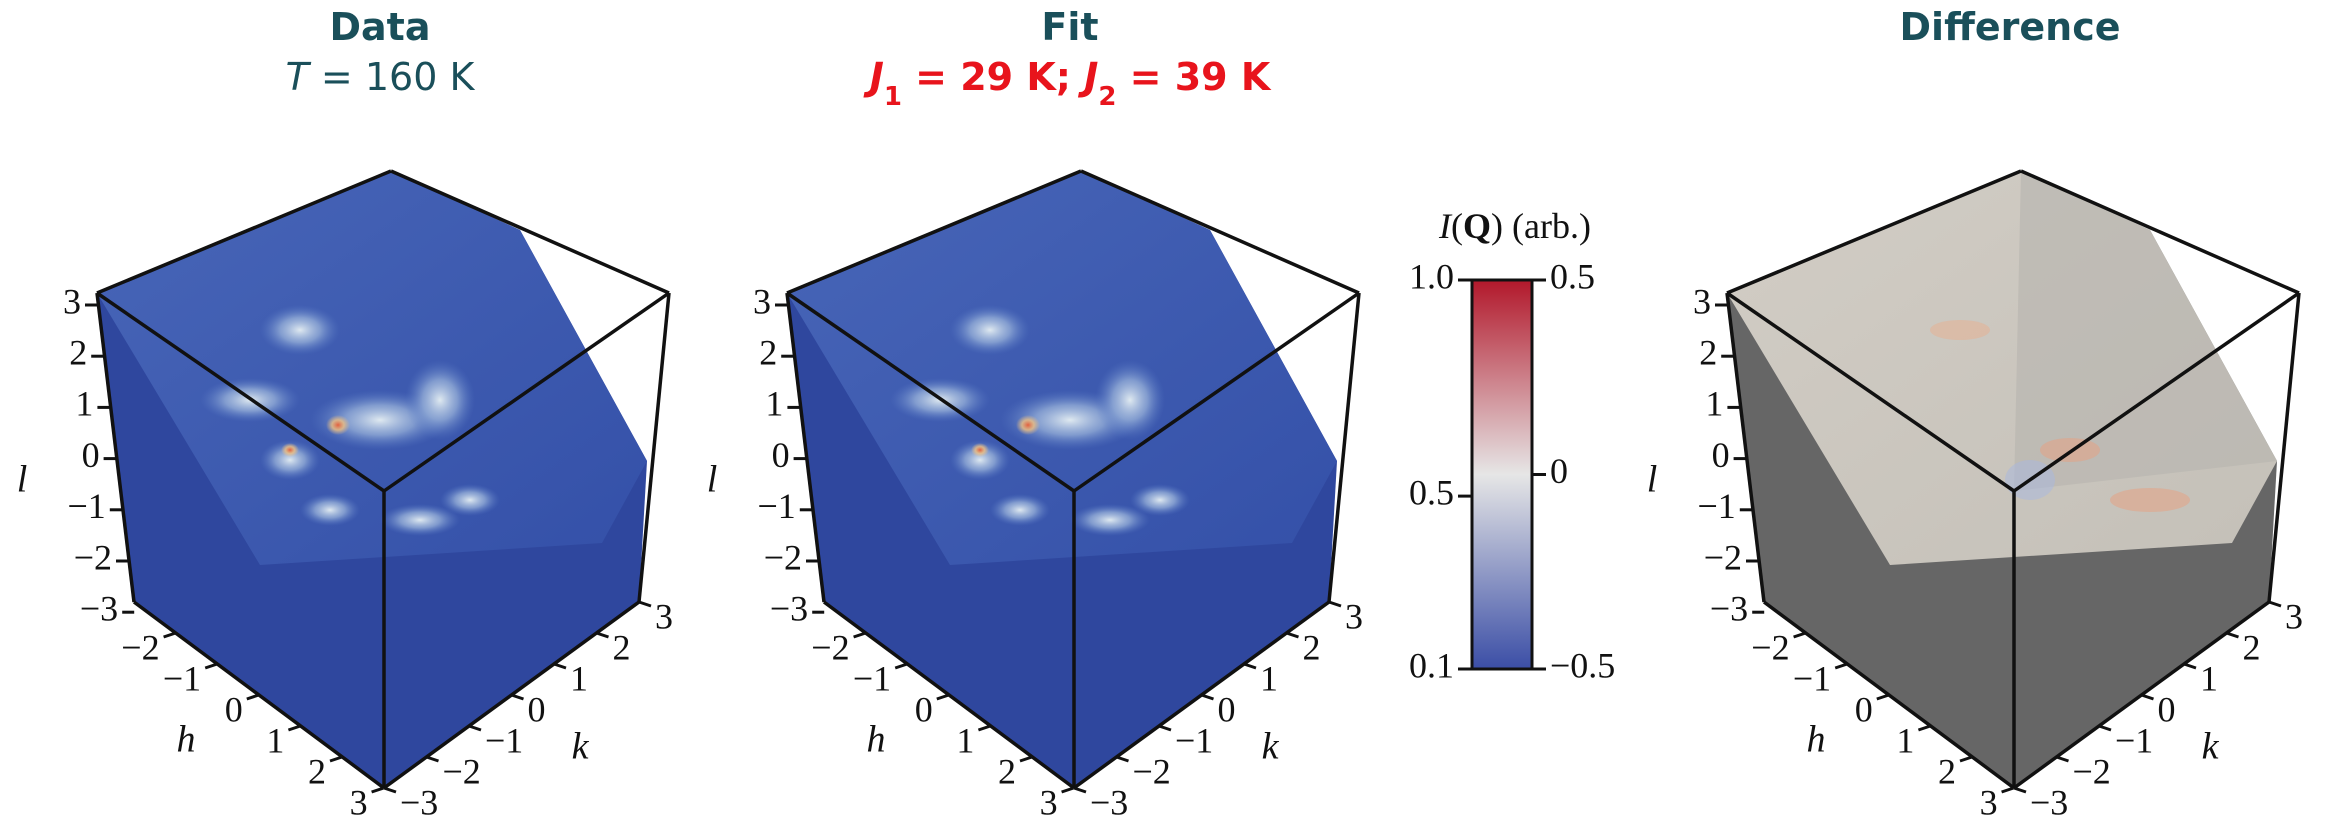 This screenshot has height=823, width=2331. Describe the element at coordinates (1312, 647) in the screenshot. I see `y-tick-label: 2` at that location.